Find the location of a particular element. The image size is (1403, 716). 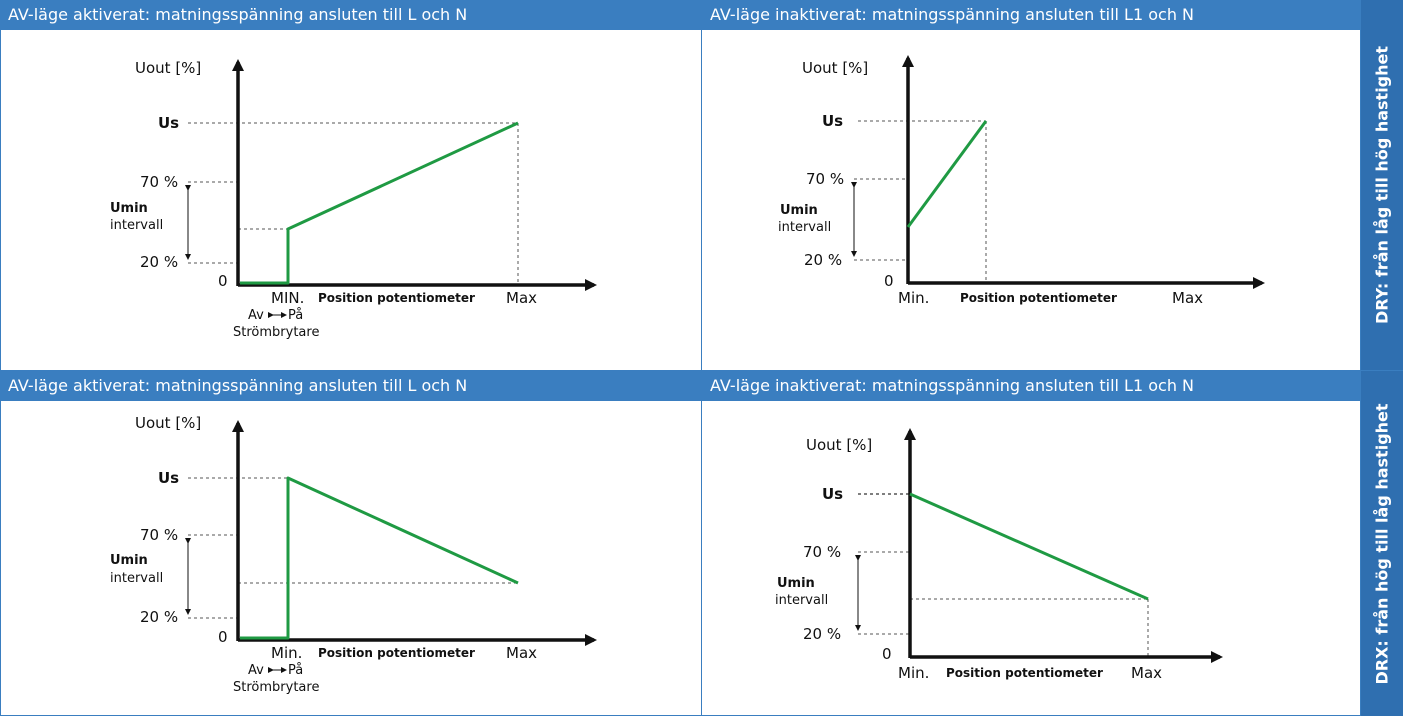

side-label-drx: DRX: från hög till låg hastighet is located at coordinates (1382, 543).